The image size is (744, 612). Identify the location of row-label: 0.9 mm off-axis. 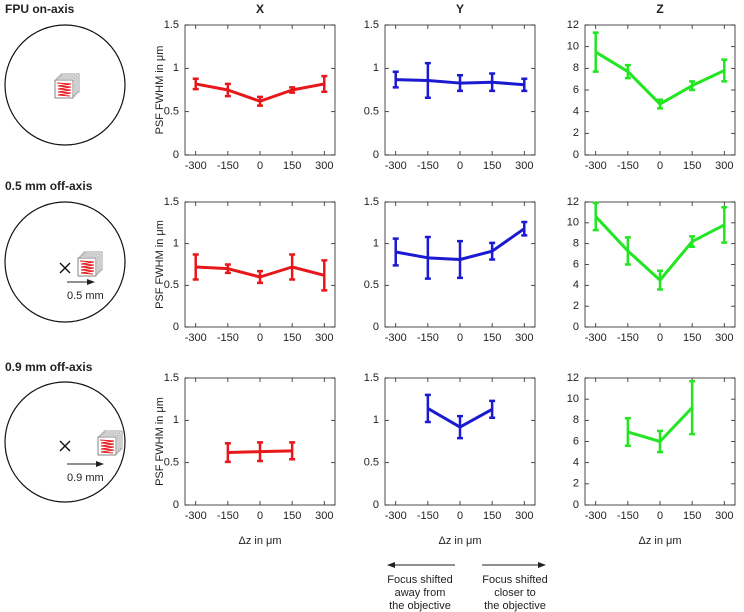
(49, 367).